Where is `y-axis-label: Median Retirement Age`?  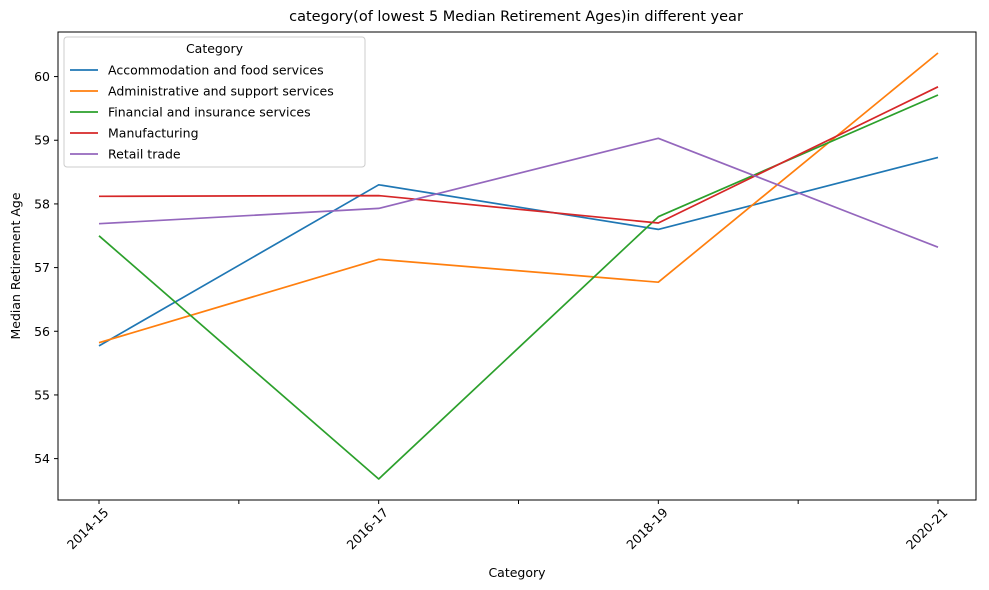
y-axis-label: Median Retirement Age is located at coordinates (15, 265).